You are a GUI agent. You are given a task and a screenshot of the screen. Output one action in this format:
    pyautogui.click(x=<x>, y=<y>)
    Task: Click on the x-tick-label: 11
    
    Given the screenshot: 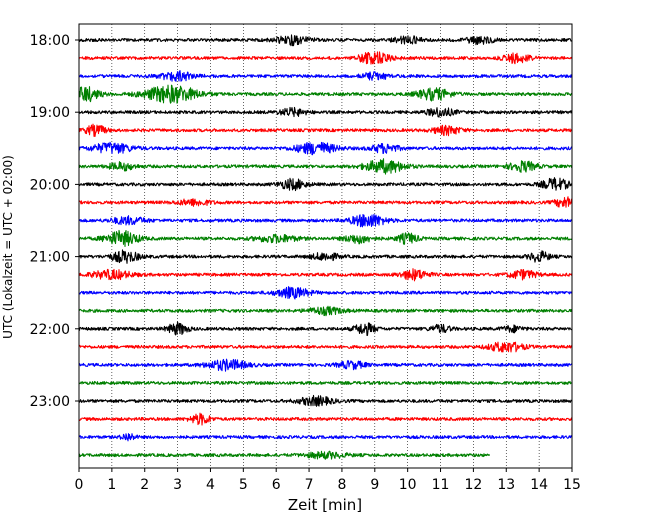 What is the action you would take?
    pyautogui.click(x=441, y=485)
    